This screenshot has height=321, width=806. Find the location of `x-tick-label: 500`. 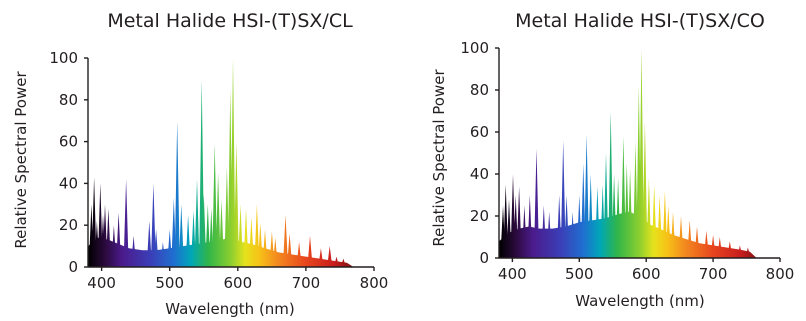

x-tick-label: 500 is located at coordinates (169, 283).